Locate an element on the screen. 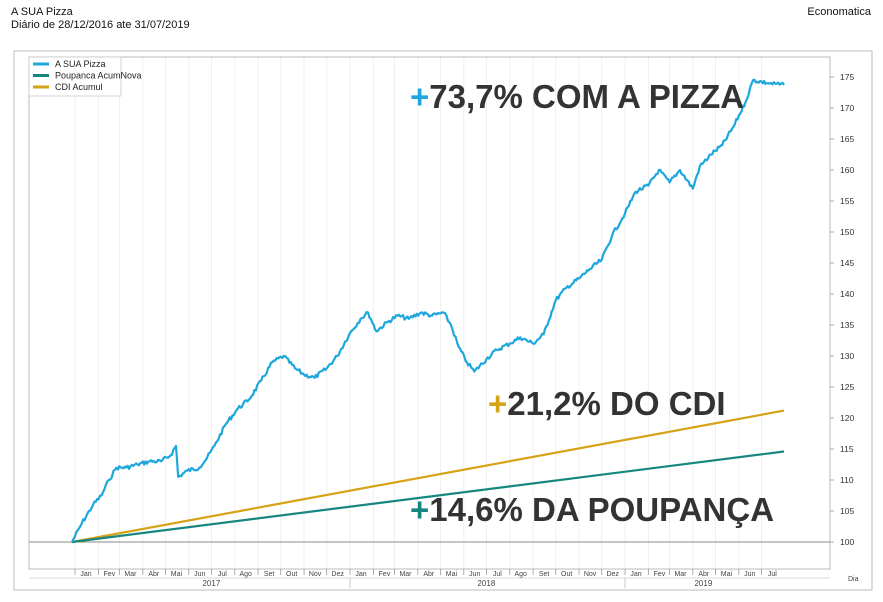 This screenshot has height=602, width=883. y-tick-label: 135 is located at coordinates (847, 325).